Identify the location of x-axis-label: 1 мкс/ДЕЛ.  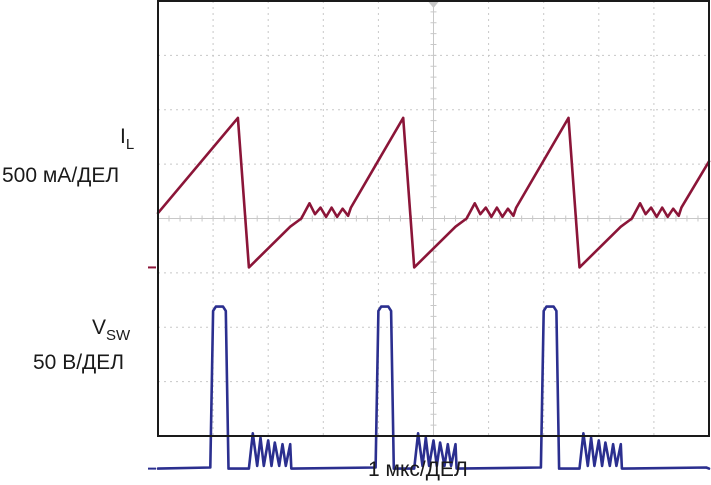
(418, 469).